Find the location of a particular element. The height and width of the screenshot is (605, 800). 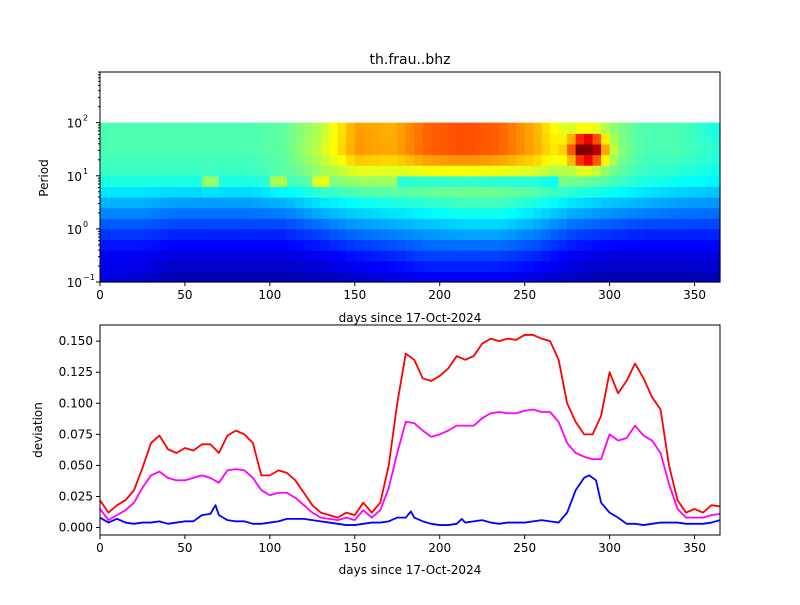

y-tick-label: 0.150 is located at coordinates (76, 341).